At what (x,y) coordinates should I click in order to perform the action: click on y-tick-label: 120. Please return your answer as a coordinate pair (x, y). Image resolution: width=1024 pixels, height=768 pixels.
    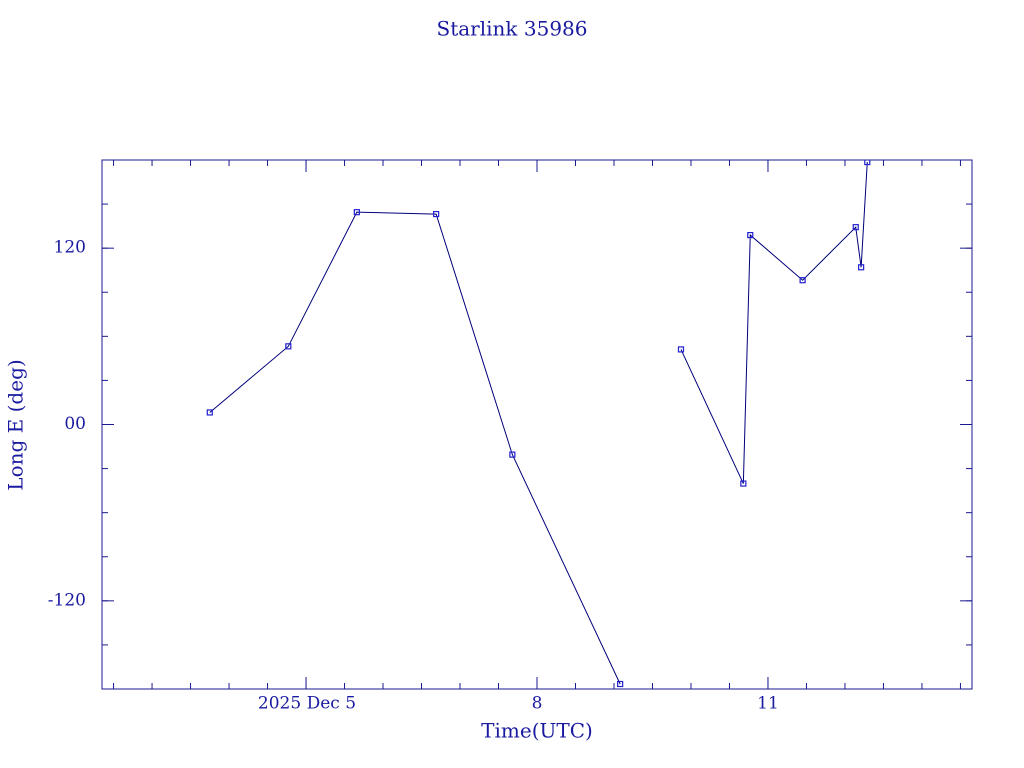
    Looking at the image, I should click on (70, 248).